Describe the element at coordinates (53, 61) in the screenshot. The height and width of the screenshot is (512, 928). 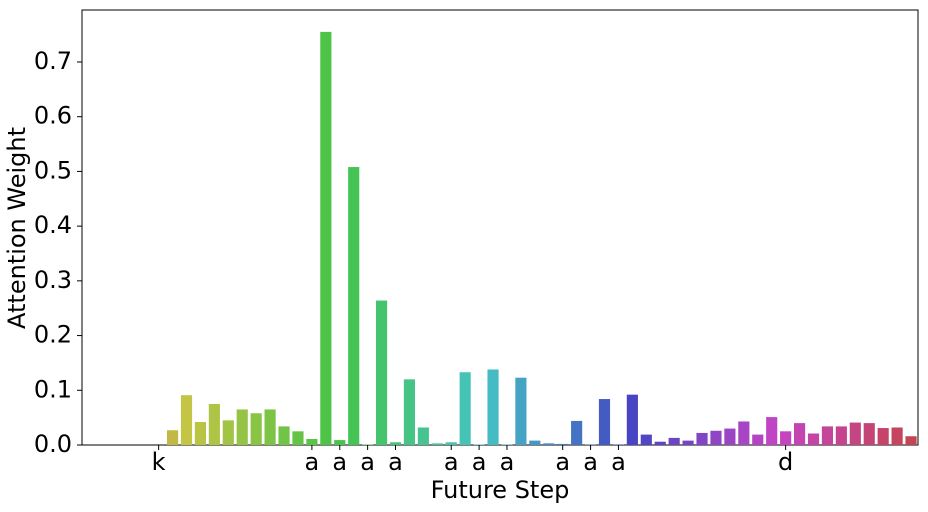
I see `y-tick-label: 0.7` at that location.